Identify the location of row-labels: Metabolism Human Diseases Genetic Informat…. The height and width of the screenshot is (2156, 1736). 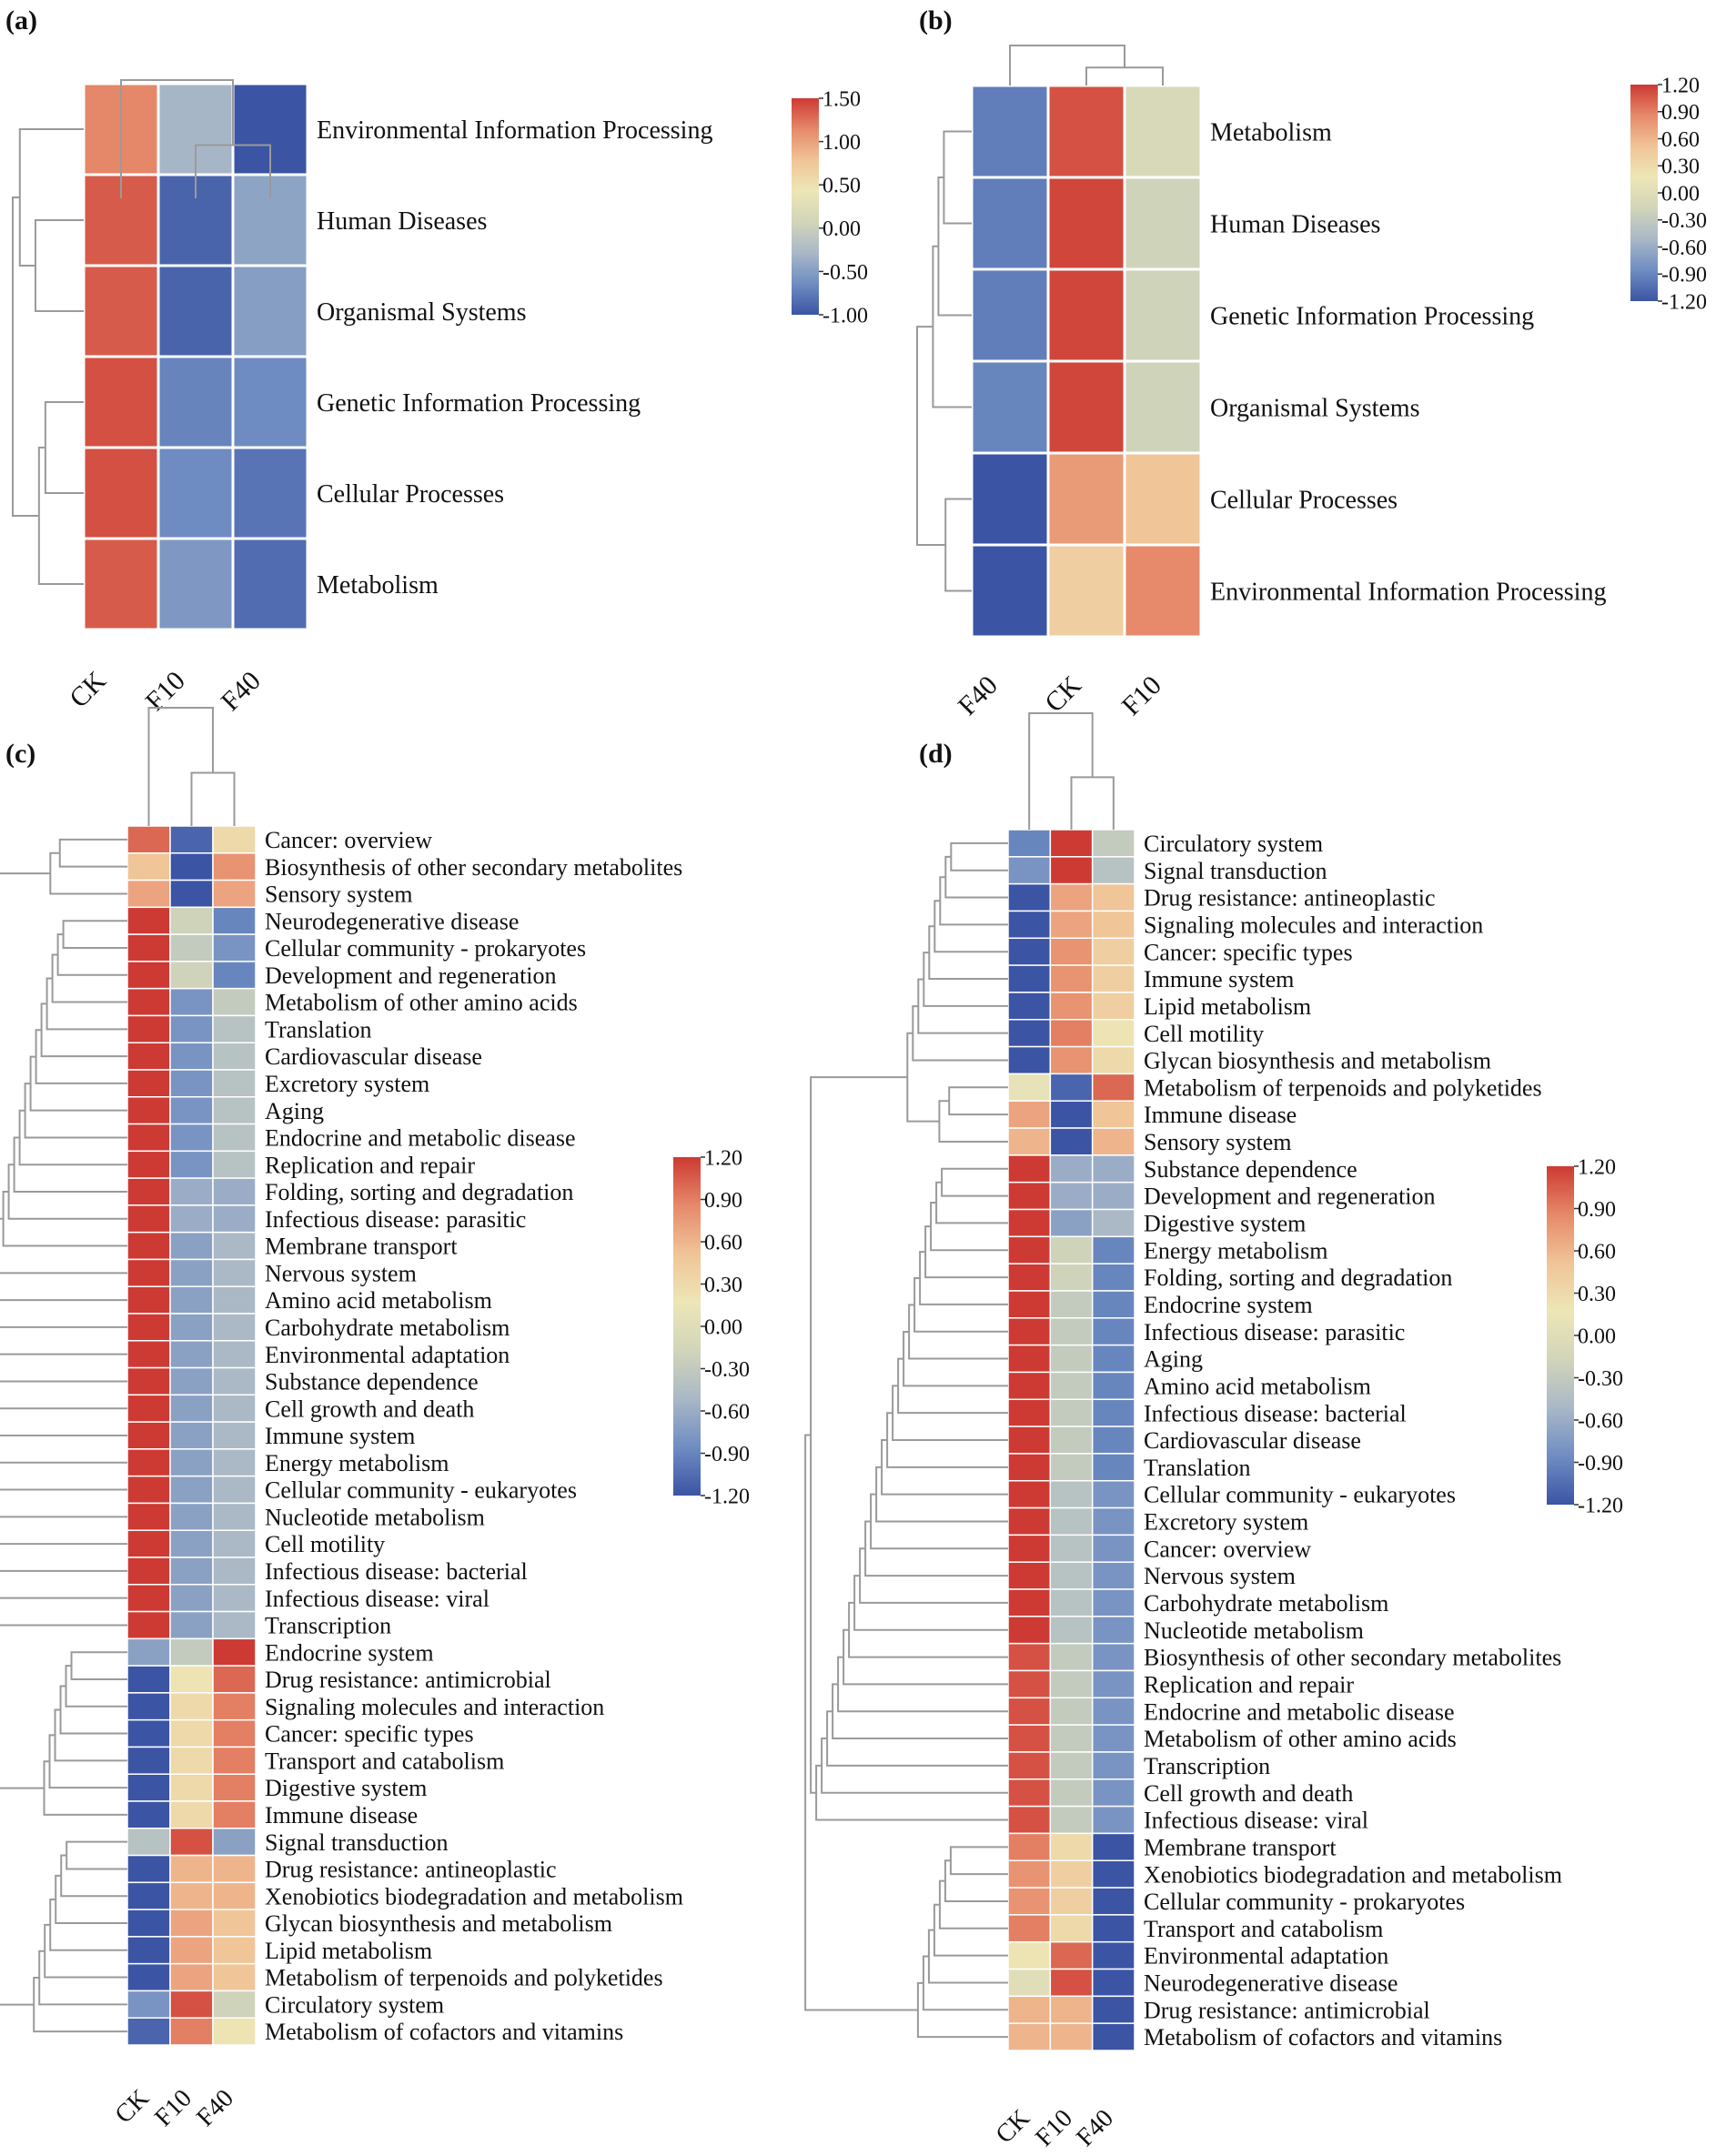
(1408, 362).